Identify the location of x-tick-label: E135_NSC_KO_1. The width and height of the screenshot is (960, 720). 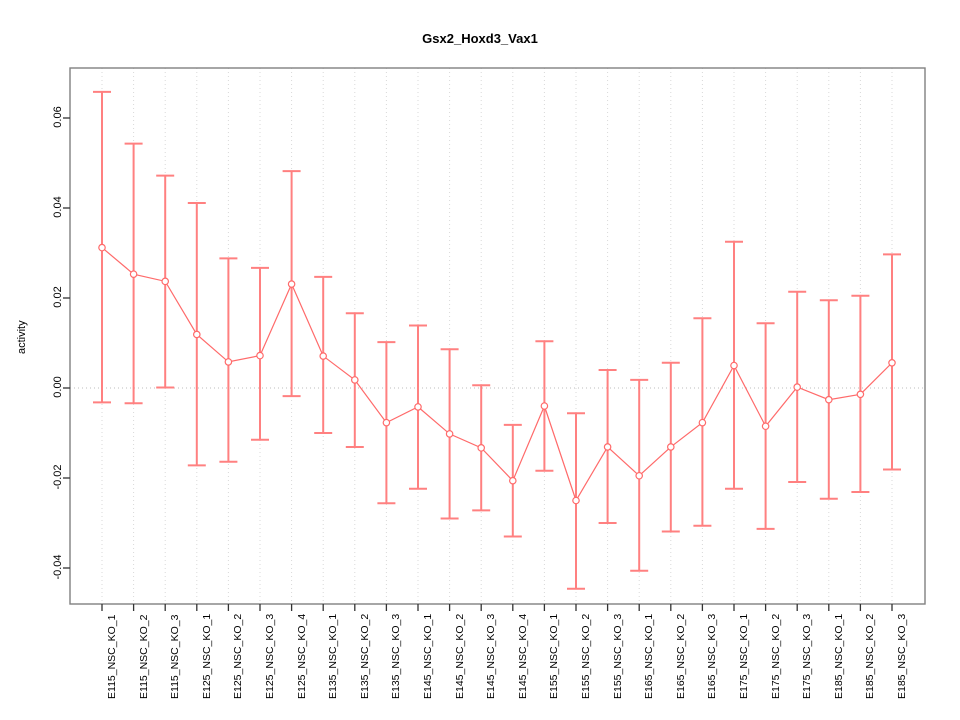
(333, 656).